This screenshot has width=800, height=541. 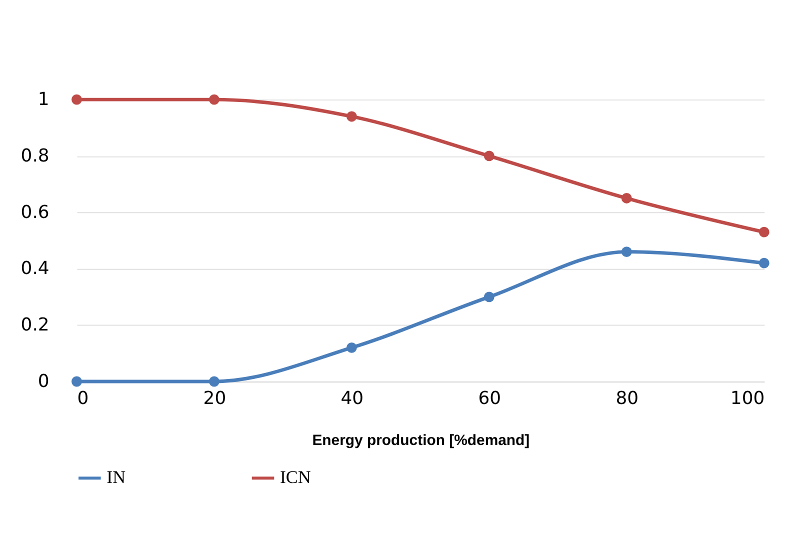 What do you see at coordinates (421, 440) in the screenshot?
I see `x-axis-title: Energy production [%demand]` at bounding box center [421, 440].